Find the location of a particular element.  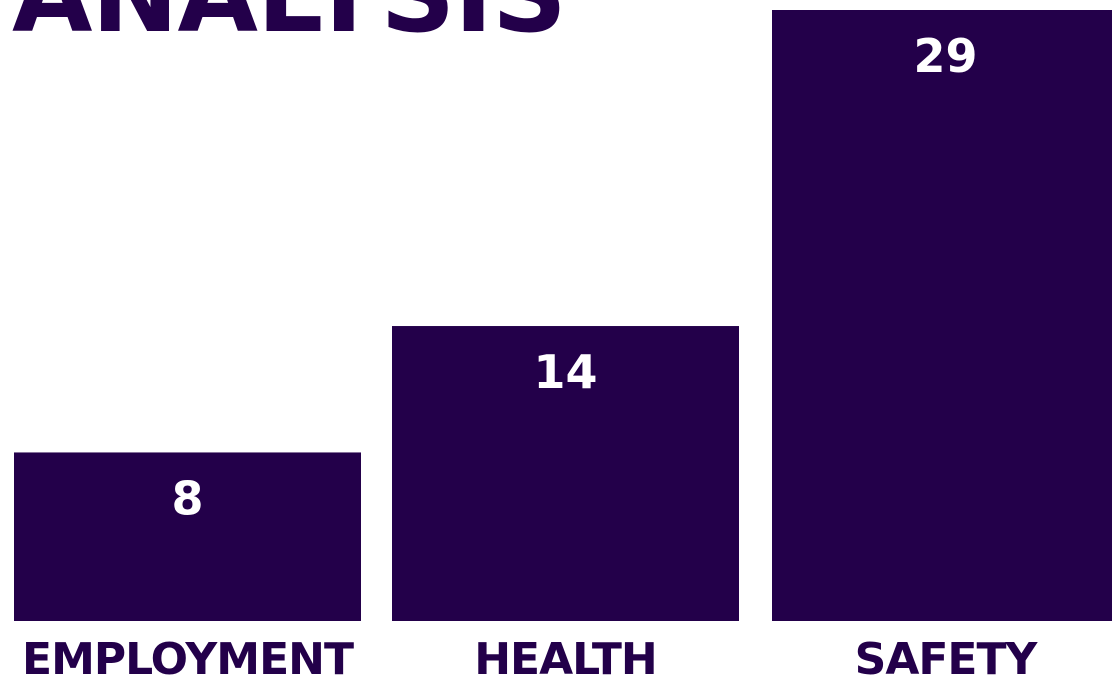

bar-value-label-safety: 29 is located at coordinates (945, 56).